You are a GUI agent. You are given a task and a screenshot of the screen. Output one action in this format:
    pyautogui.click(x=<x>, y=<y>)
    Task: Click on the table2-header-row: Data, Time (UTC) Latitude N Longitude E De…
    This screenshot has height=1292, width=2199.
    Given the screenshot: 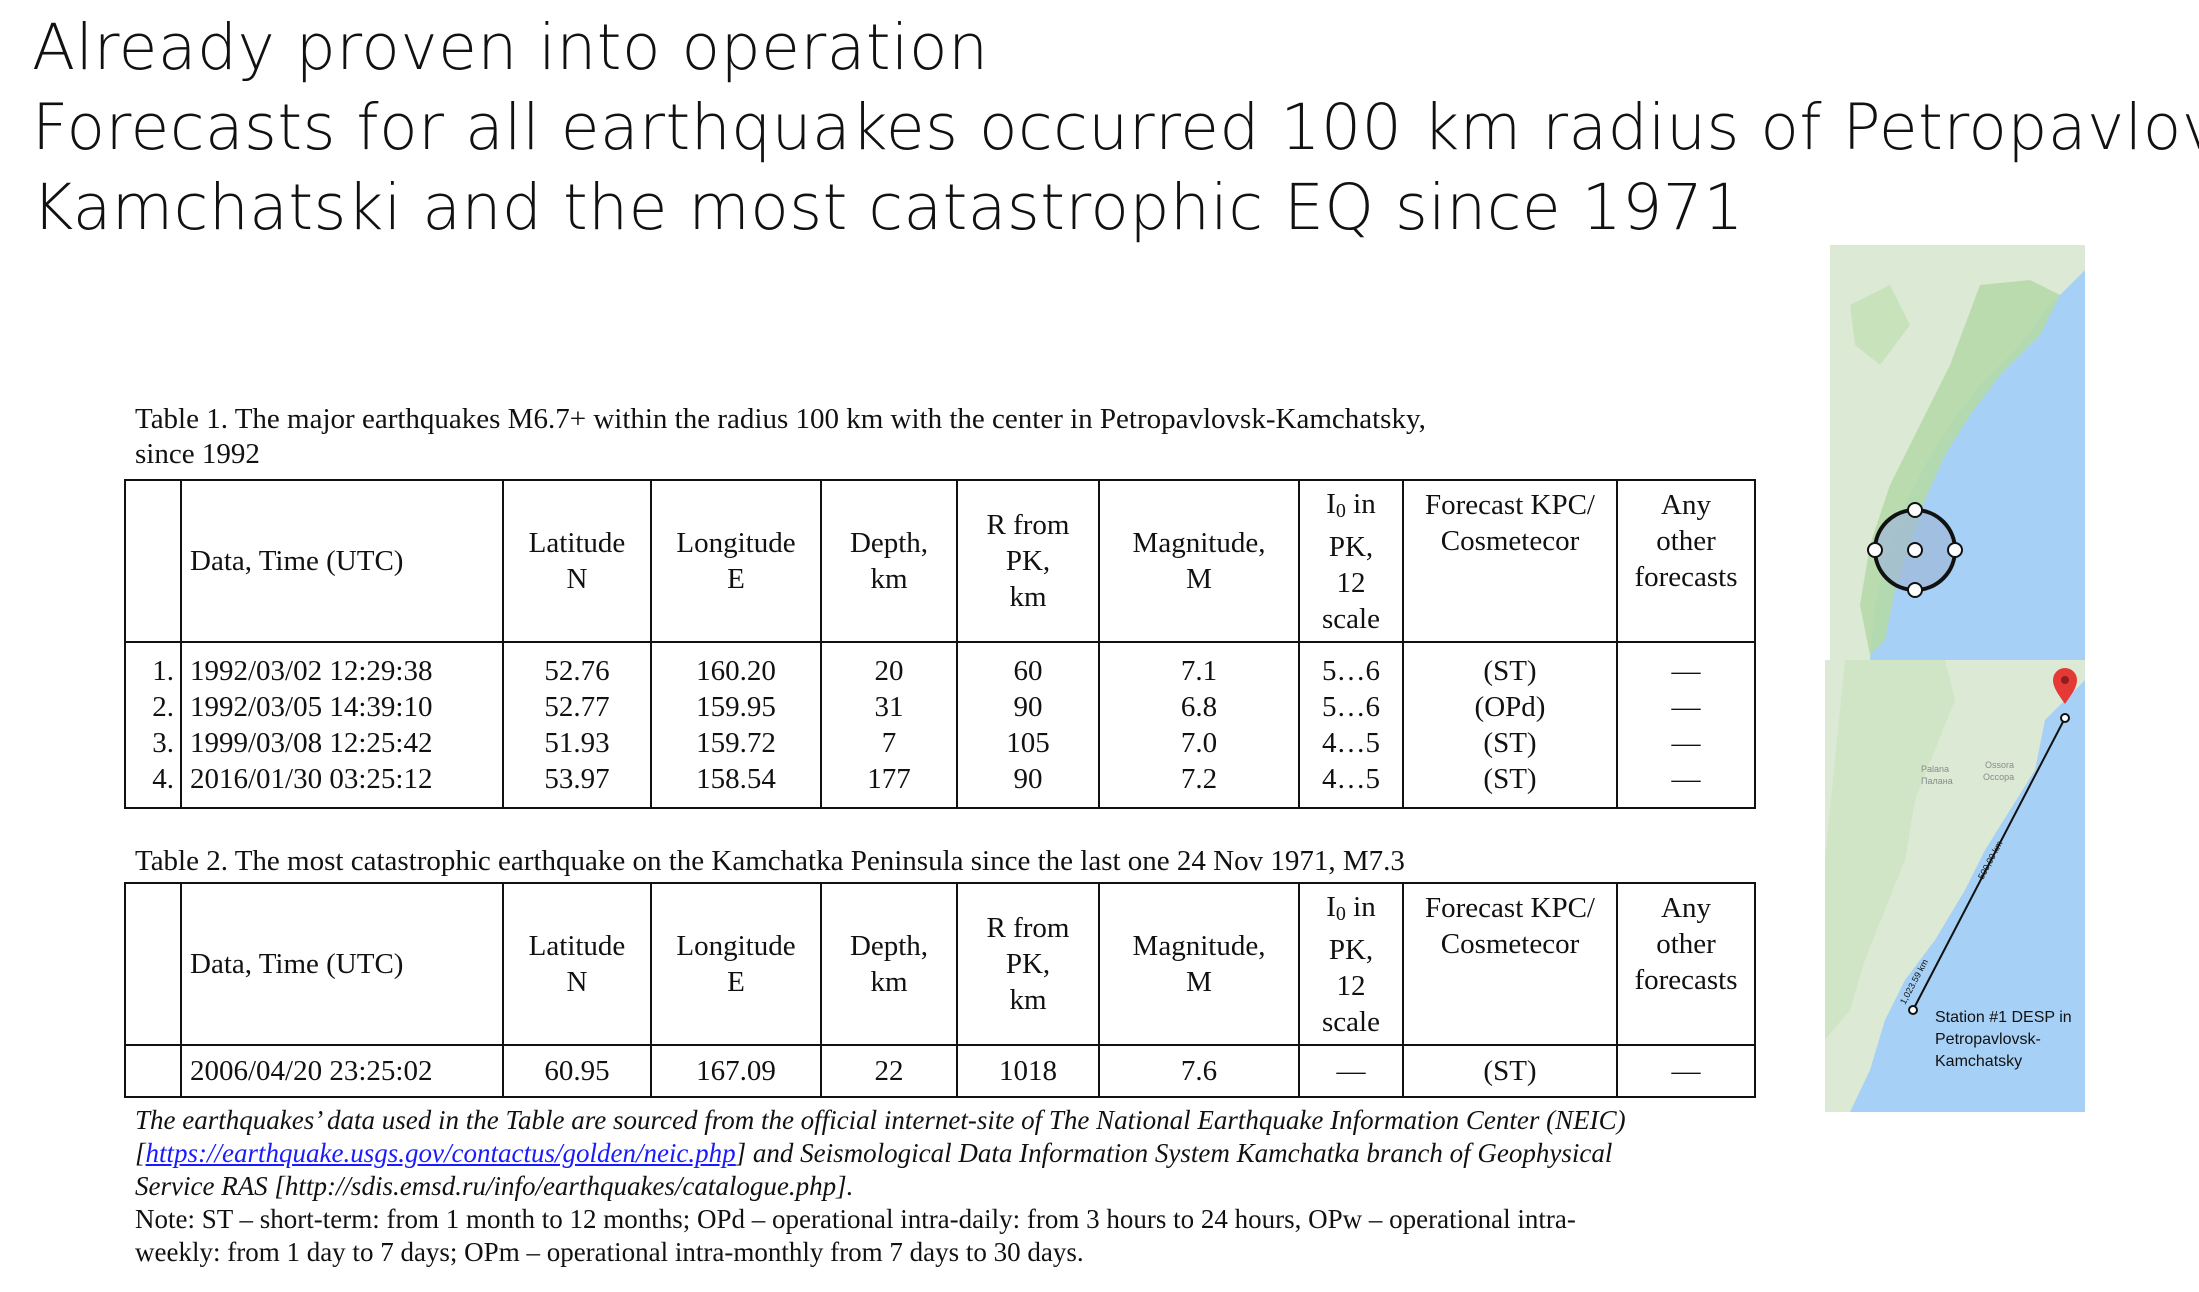 What is the action you would take?
    pyautogui.click(x=940, y=964)
    